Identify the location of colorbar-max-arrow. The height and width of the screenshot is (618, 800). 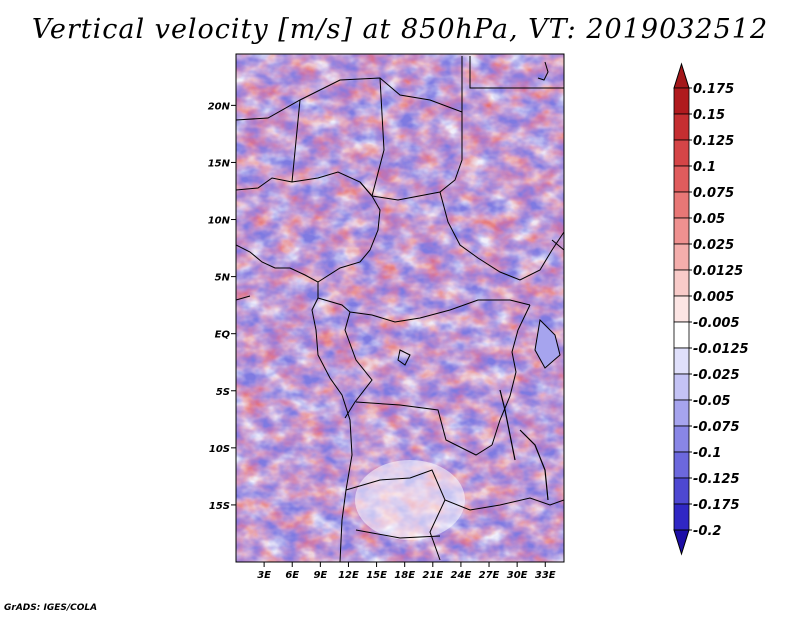
(681, 75).